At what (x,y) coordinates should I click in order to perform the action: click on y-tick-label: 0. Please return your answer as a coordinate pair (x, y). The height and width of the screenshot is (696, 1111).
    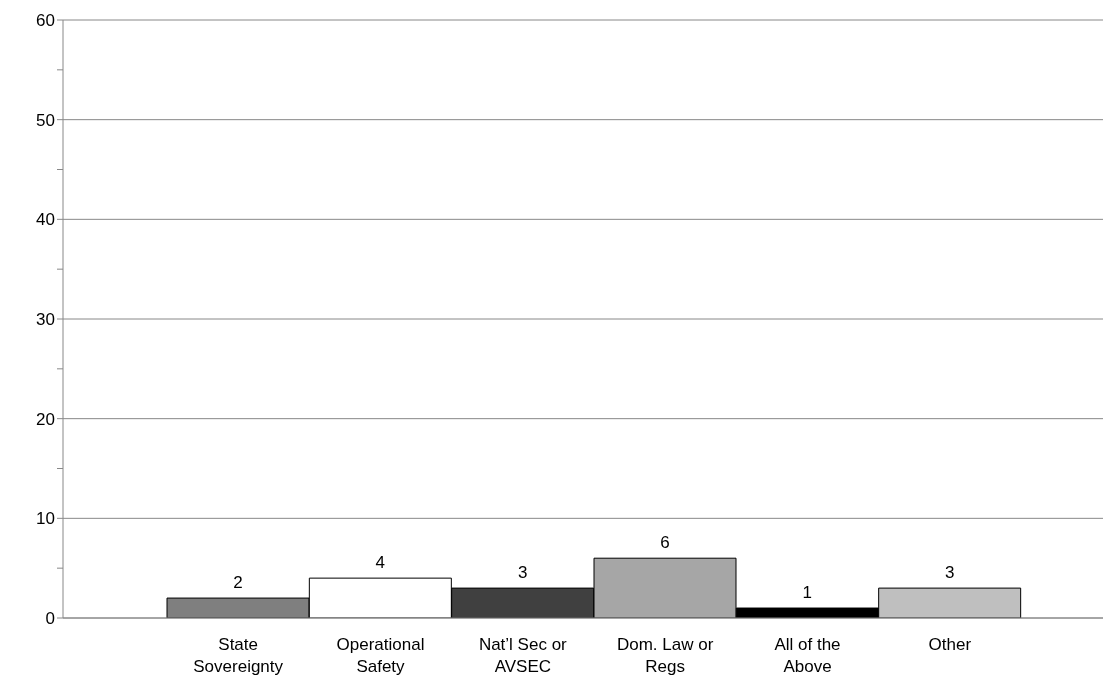
    Looking at the image, I should click on (50, 619).